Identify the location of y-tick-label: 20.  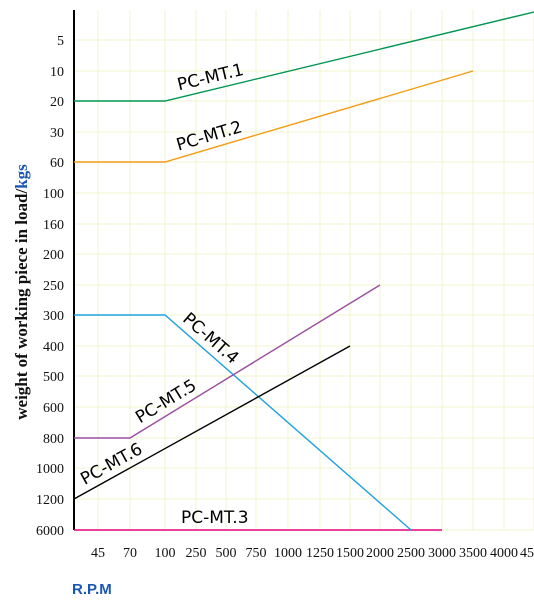
(57, 102).